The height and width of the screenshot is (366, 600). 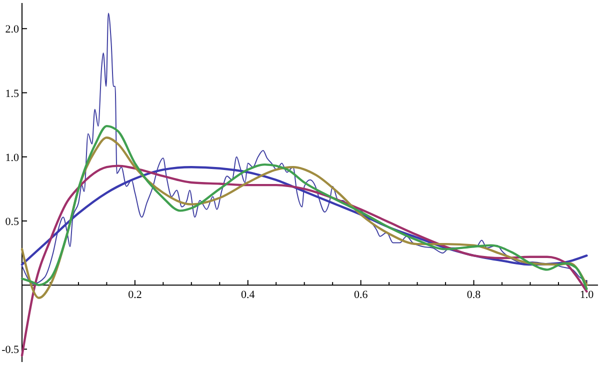 What do you see at coordinates (12, 94) in the screenshot?
I see `y-tick-label: 1.5` at bounding box center [12, 94].